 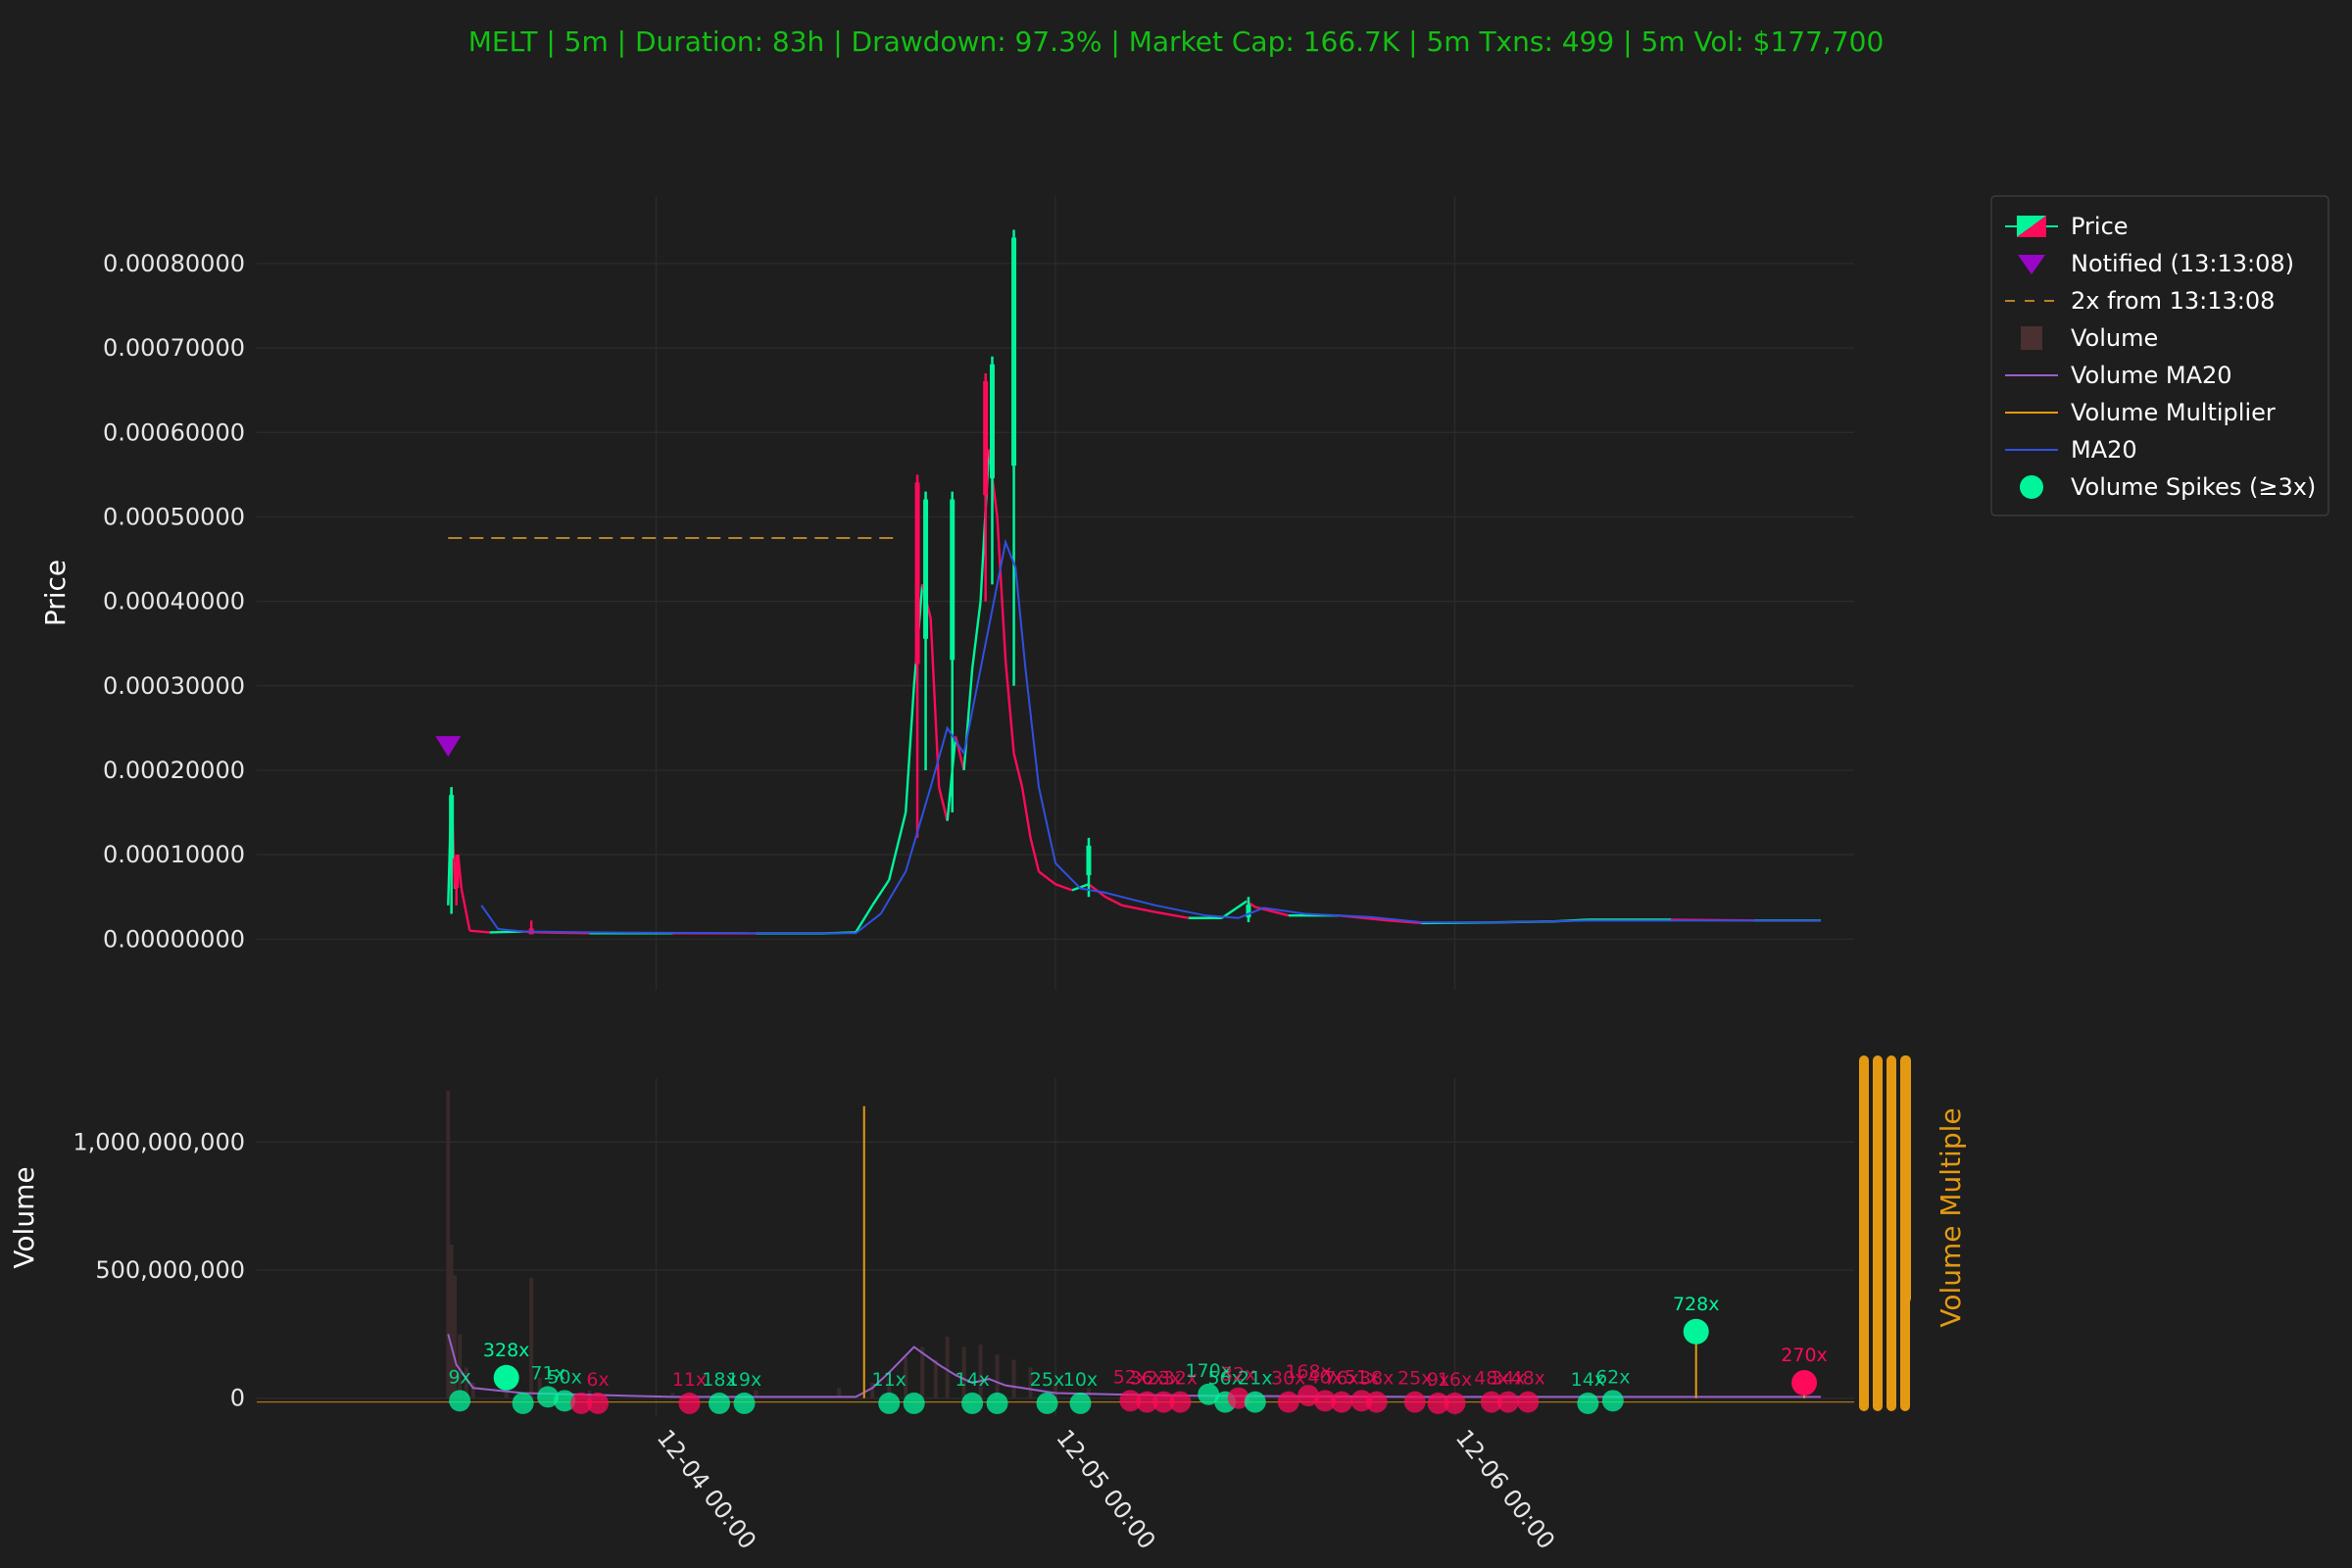 I want to click on volume-spike-label: 168x, so click(x=1308, y=1372).